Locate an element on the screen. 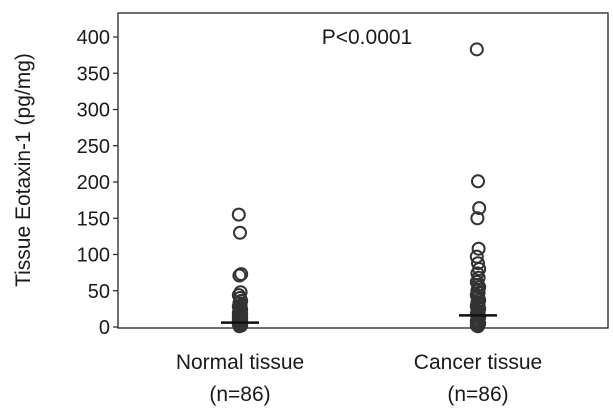 Image resolution: width=613 pixels, height=408 pixels. y-tick-label: 350 is located at coordinates (93, 74).